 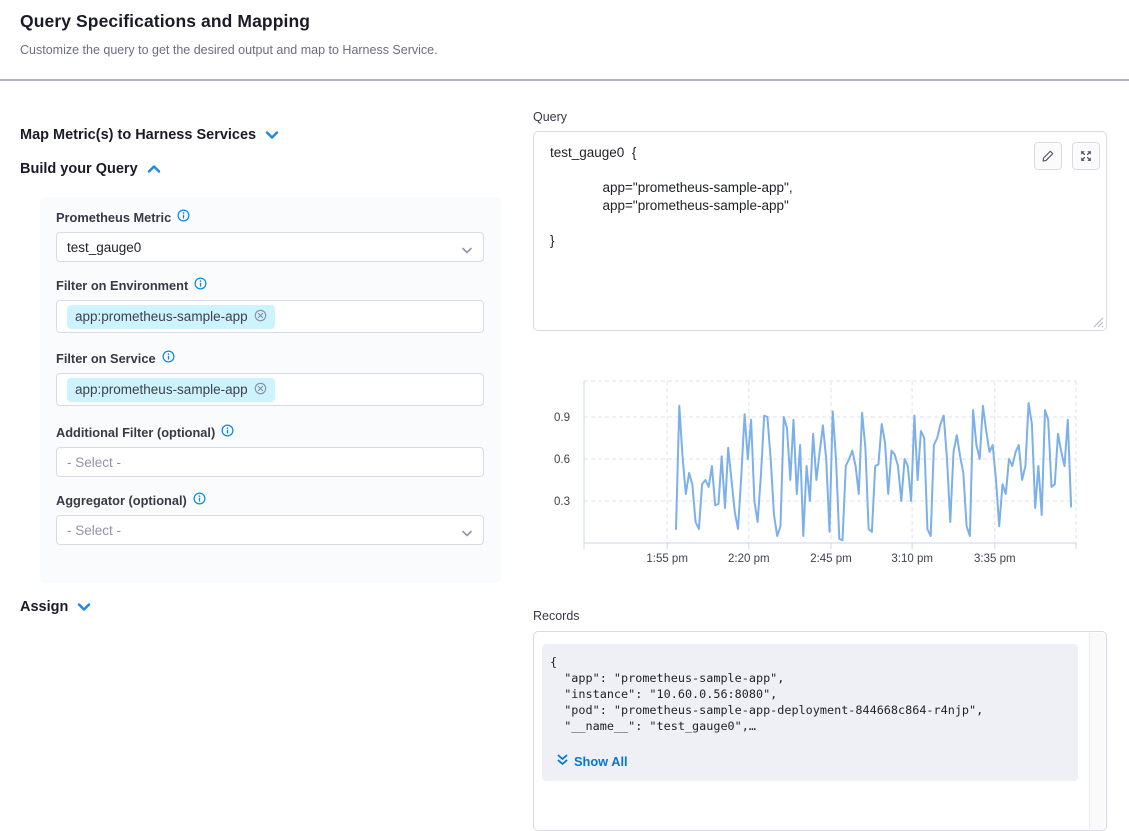 What do you see at coordinates (154, 169) in the screenshot?
I see `chevron-up-icon` at bounding box center [154, 169].